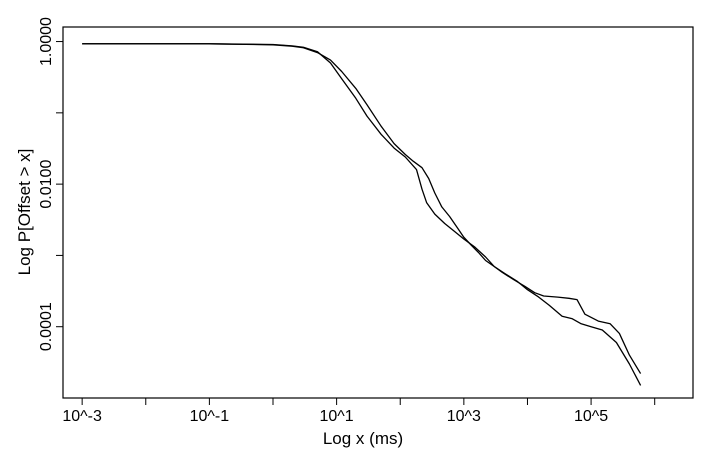 The height and width of the screenshot is (454, 708). I want to click on x-tick-label: 10^-1, so click(210, 416).